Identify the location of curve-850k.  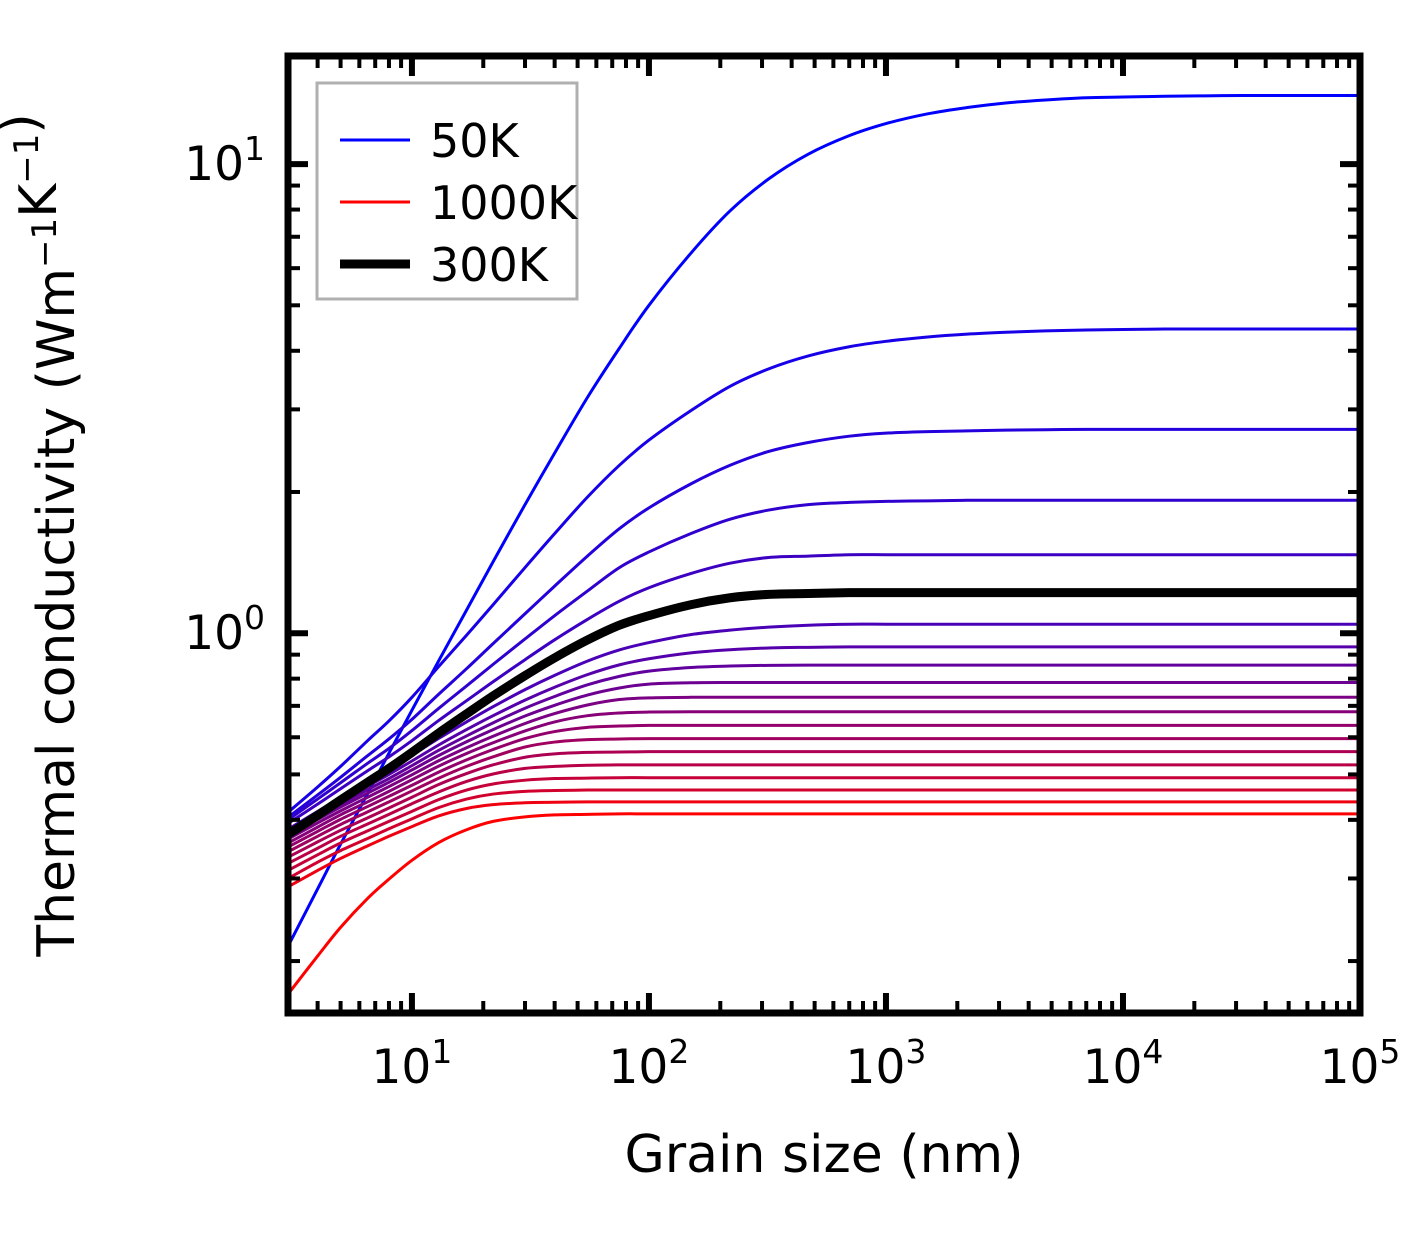
(823, 824).